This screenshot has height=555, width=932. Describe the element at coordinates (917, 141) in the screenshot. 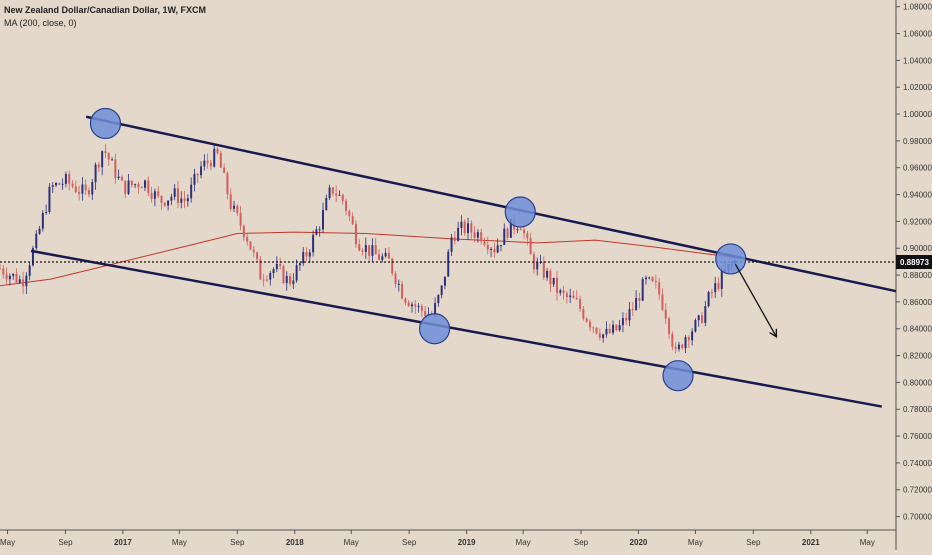

I see `y-tick-label: 0.98000` at that location.